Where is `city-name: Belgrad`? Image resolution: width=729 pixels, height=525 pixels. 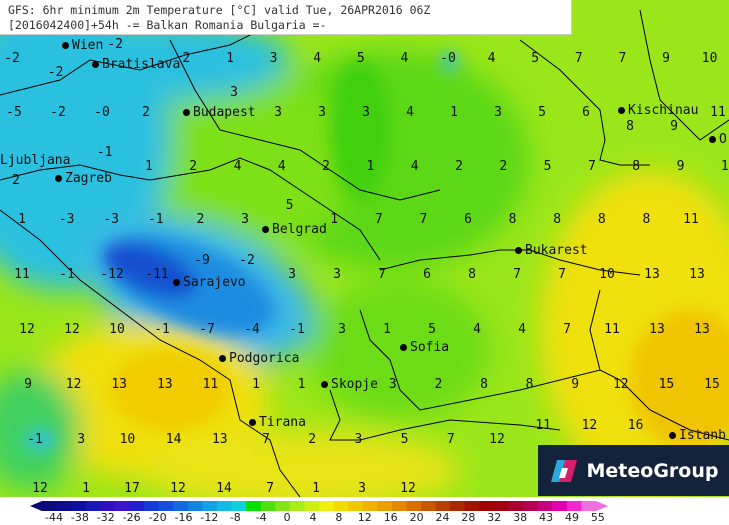 city-name: Belgrad is located at coordinates (299, 229).